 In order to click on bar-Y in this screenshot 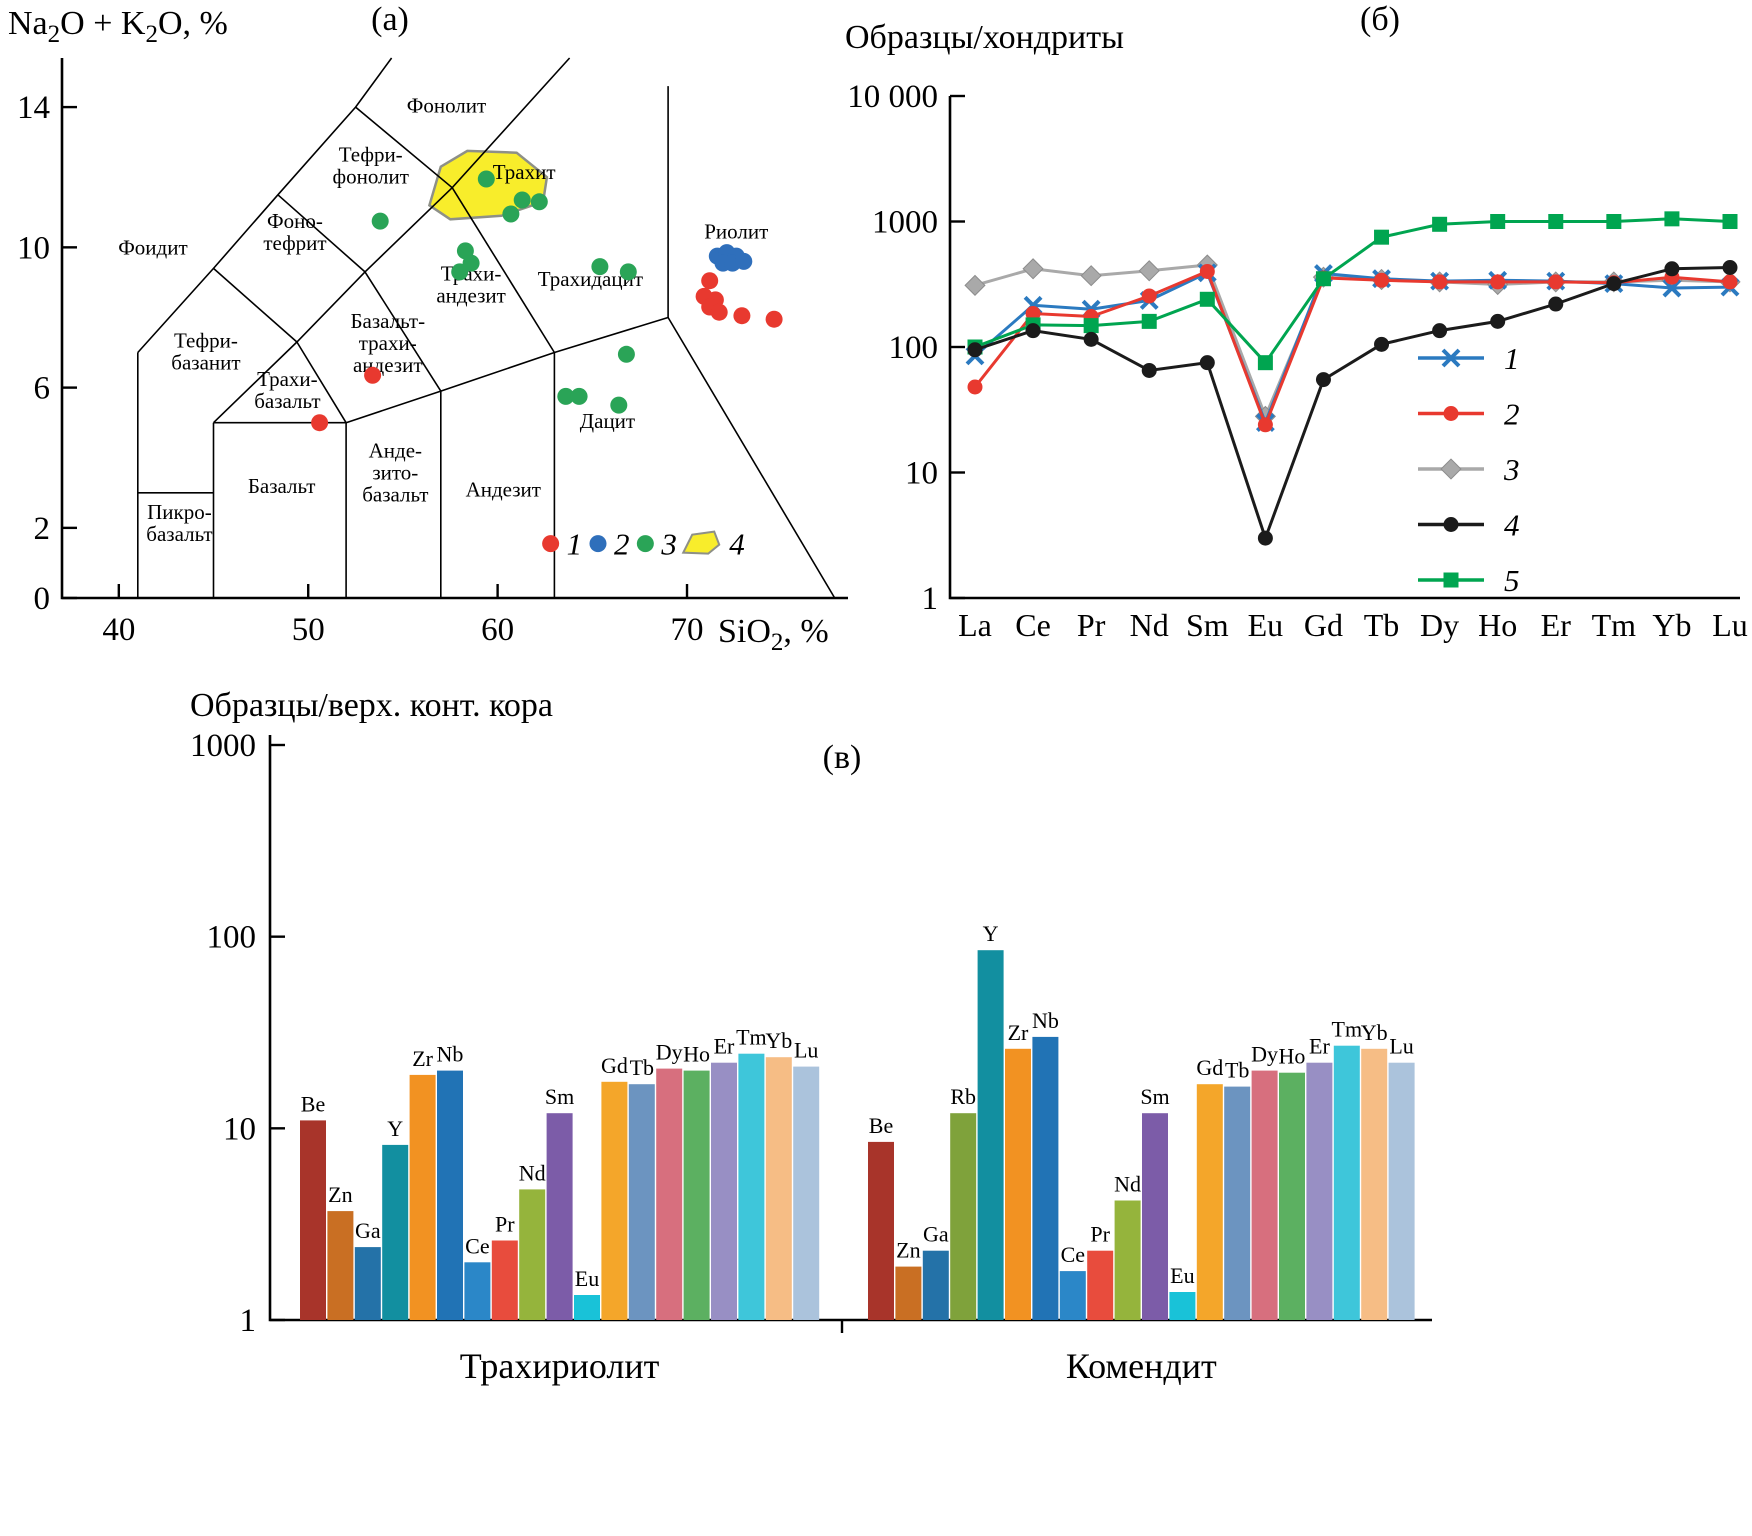, I will do `click(395, 1232)`.